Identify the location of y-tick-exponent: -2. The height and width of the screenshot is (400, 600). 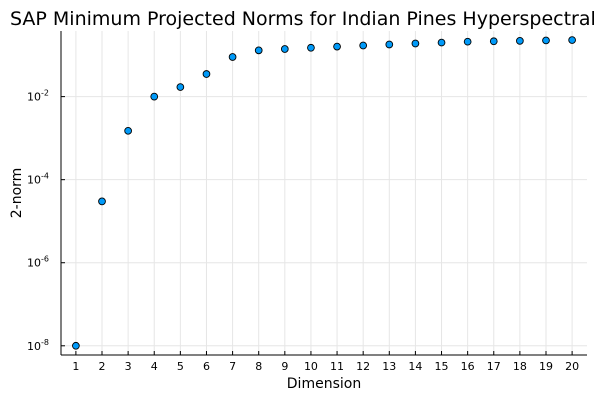
(45, 93).